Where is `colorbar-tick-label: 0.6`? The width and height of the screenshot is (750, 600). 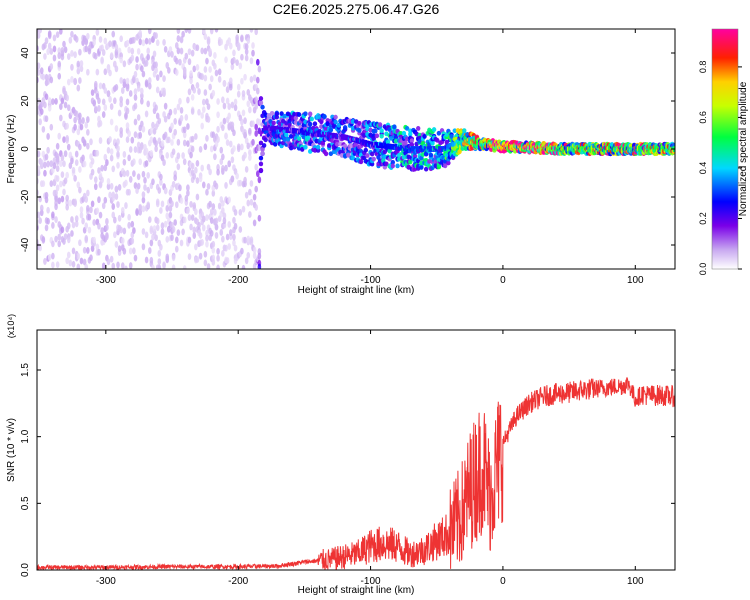
colorbar-tick-label: 0.6 is located at coordinates (703, 117).